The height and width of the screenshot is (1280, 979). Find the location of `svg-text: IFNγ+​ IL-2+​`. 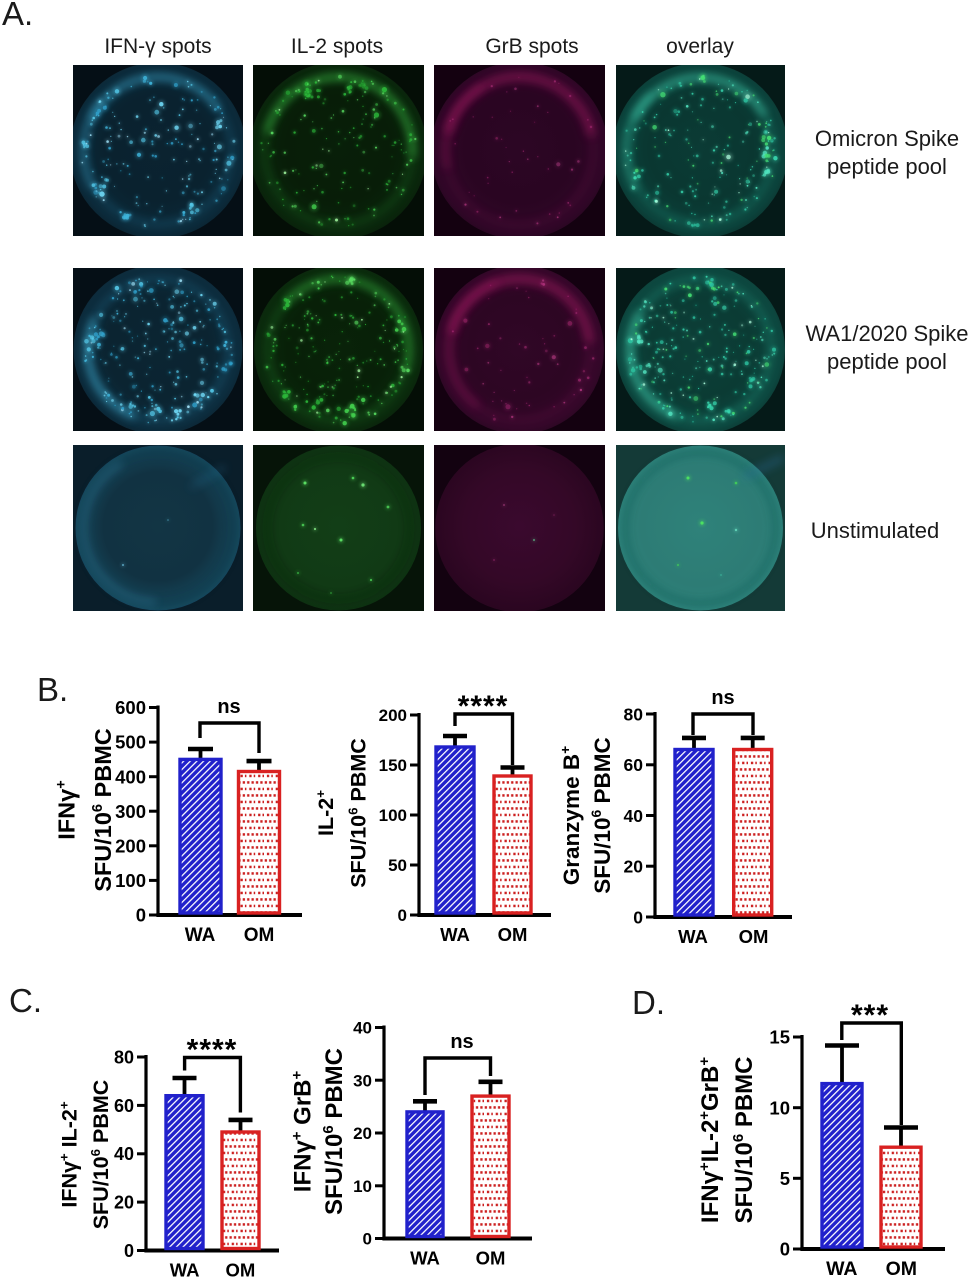

svg-text: IFNγ+​ IL-2+​ is located at coordinates (69, 1154).